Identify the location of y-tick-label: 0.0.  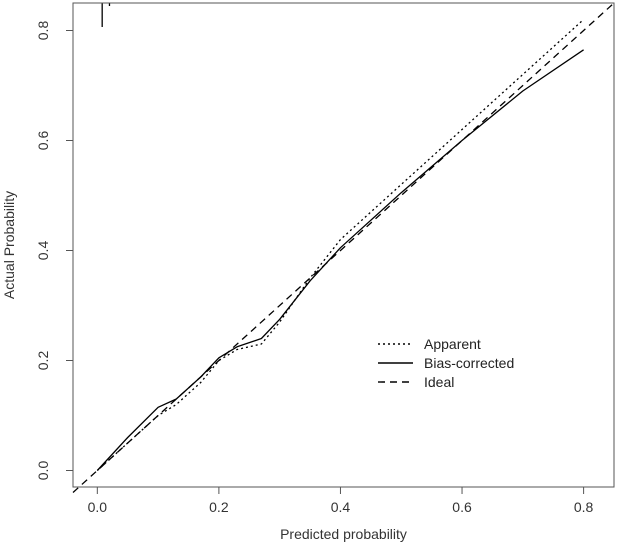
(43, 471).